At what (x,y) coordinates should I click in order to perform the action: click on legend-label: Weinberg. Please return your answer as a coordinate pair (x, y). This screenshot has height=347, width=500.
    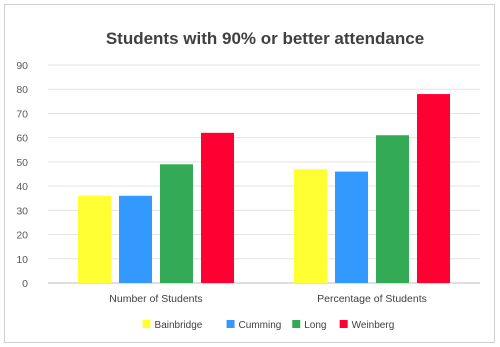
    Looking at the image, I should click on (373, 325).